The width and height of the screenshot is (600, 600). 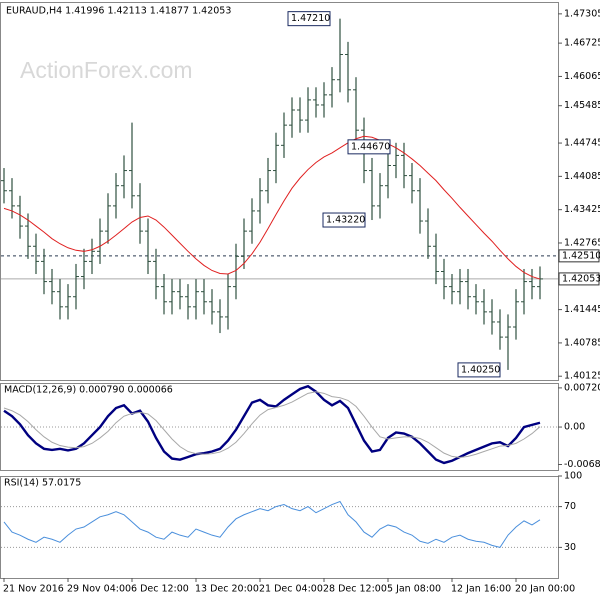 What do you see at coordinates (545, 589) in the screenshot?
I see `x-tick-label: 20 Jan 00:00` at bounding box center [545, 589].